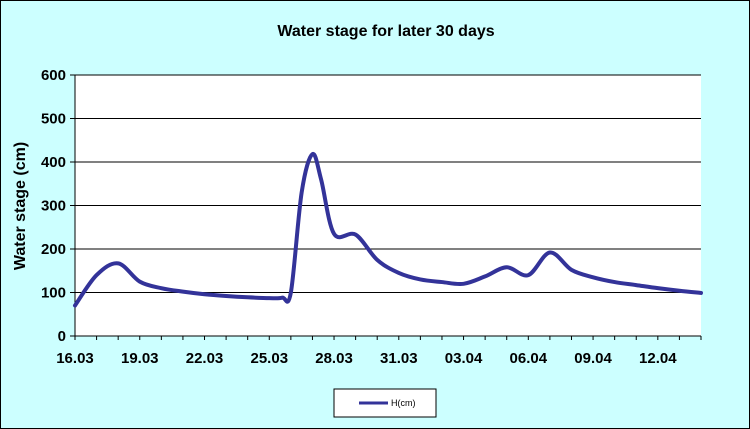 The image size is (750, 429). Describe the element at coordinates (334, 358) in the screenshot. I see `x-tick-label: 28.03` at that location.